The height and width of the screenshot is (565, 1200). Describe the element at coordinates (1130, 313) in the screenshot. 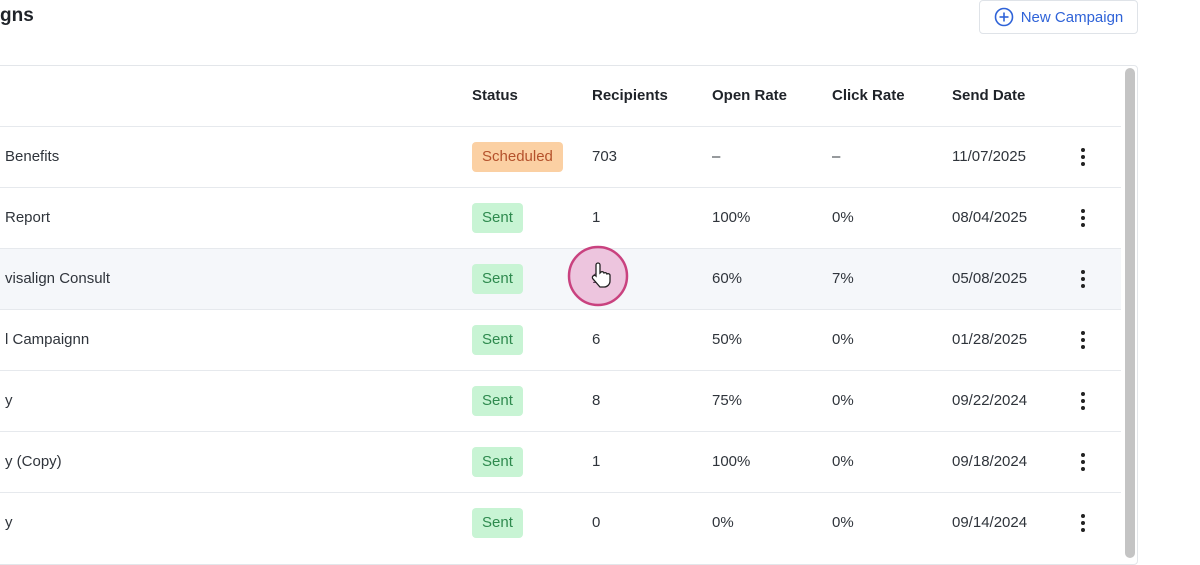

I see `scrollbar` at that location.